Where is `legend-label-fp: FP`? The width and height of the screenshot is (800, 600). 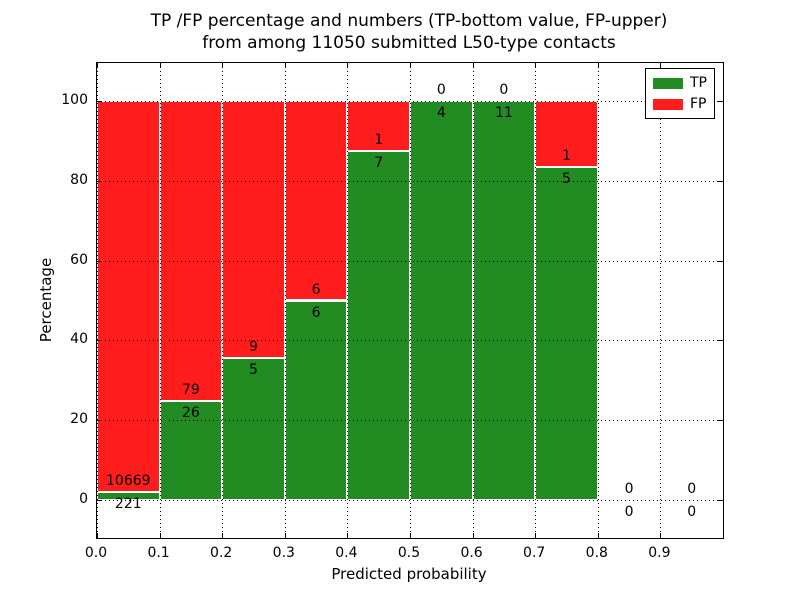
legend-label-fp: FP is located at coordinates (698, 104).